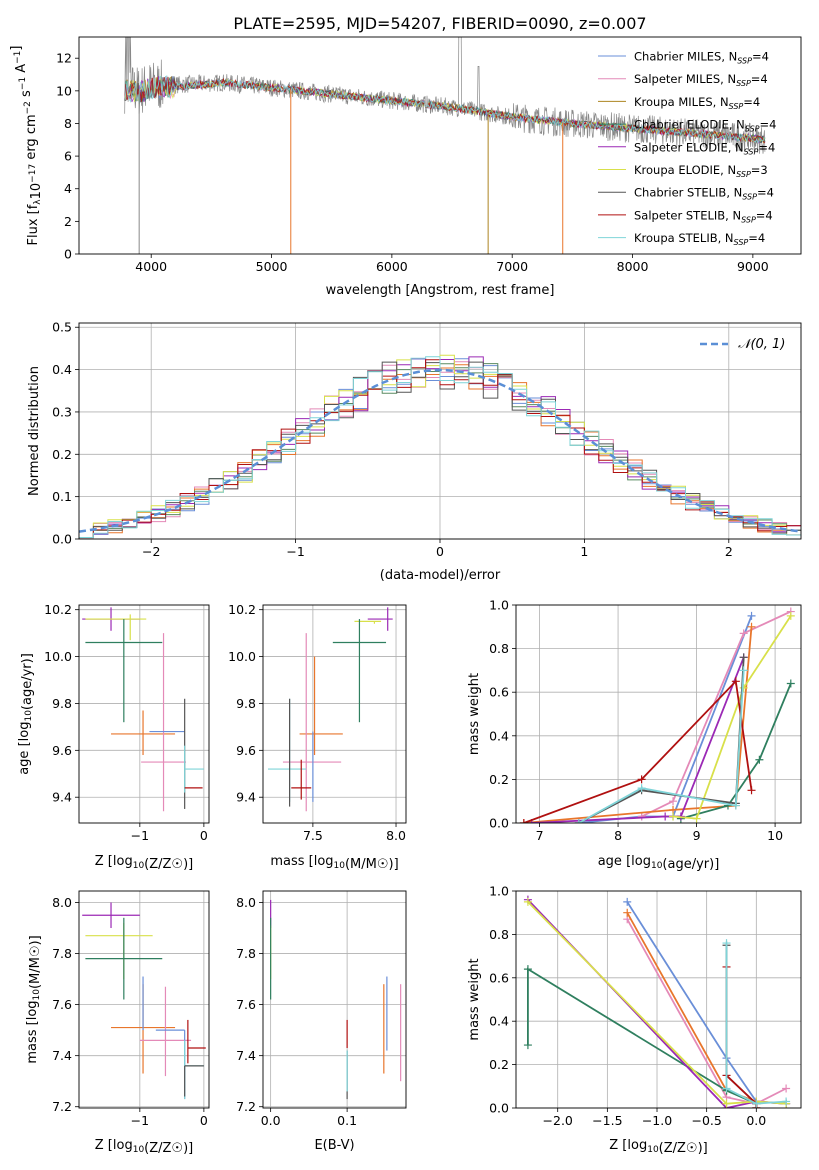 The width and height of the screenshot is (819, 1170). I want to click on tick-label-y: 4, so click(68, 188).